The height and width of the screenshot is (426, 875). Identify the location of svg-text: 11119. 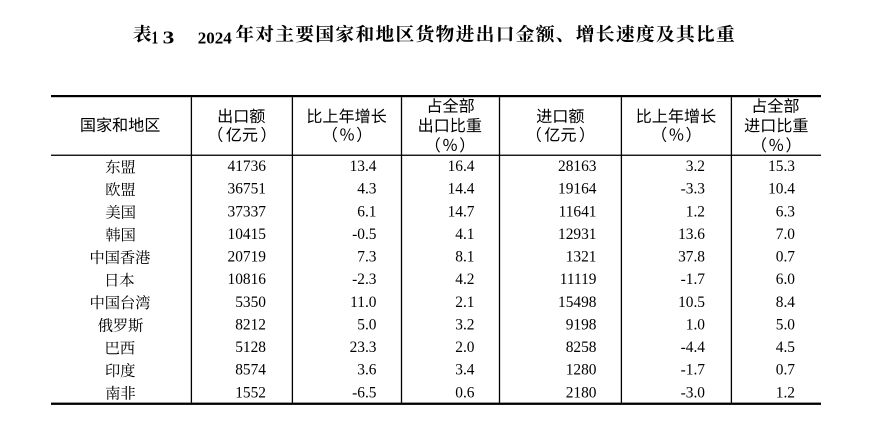
(578, 279).